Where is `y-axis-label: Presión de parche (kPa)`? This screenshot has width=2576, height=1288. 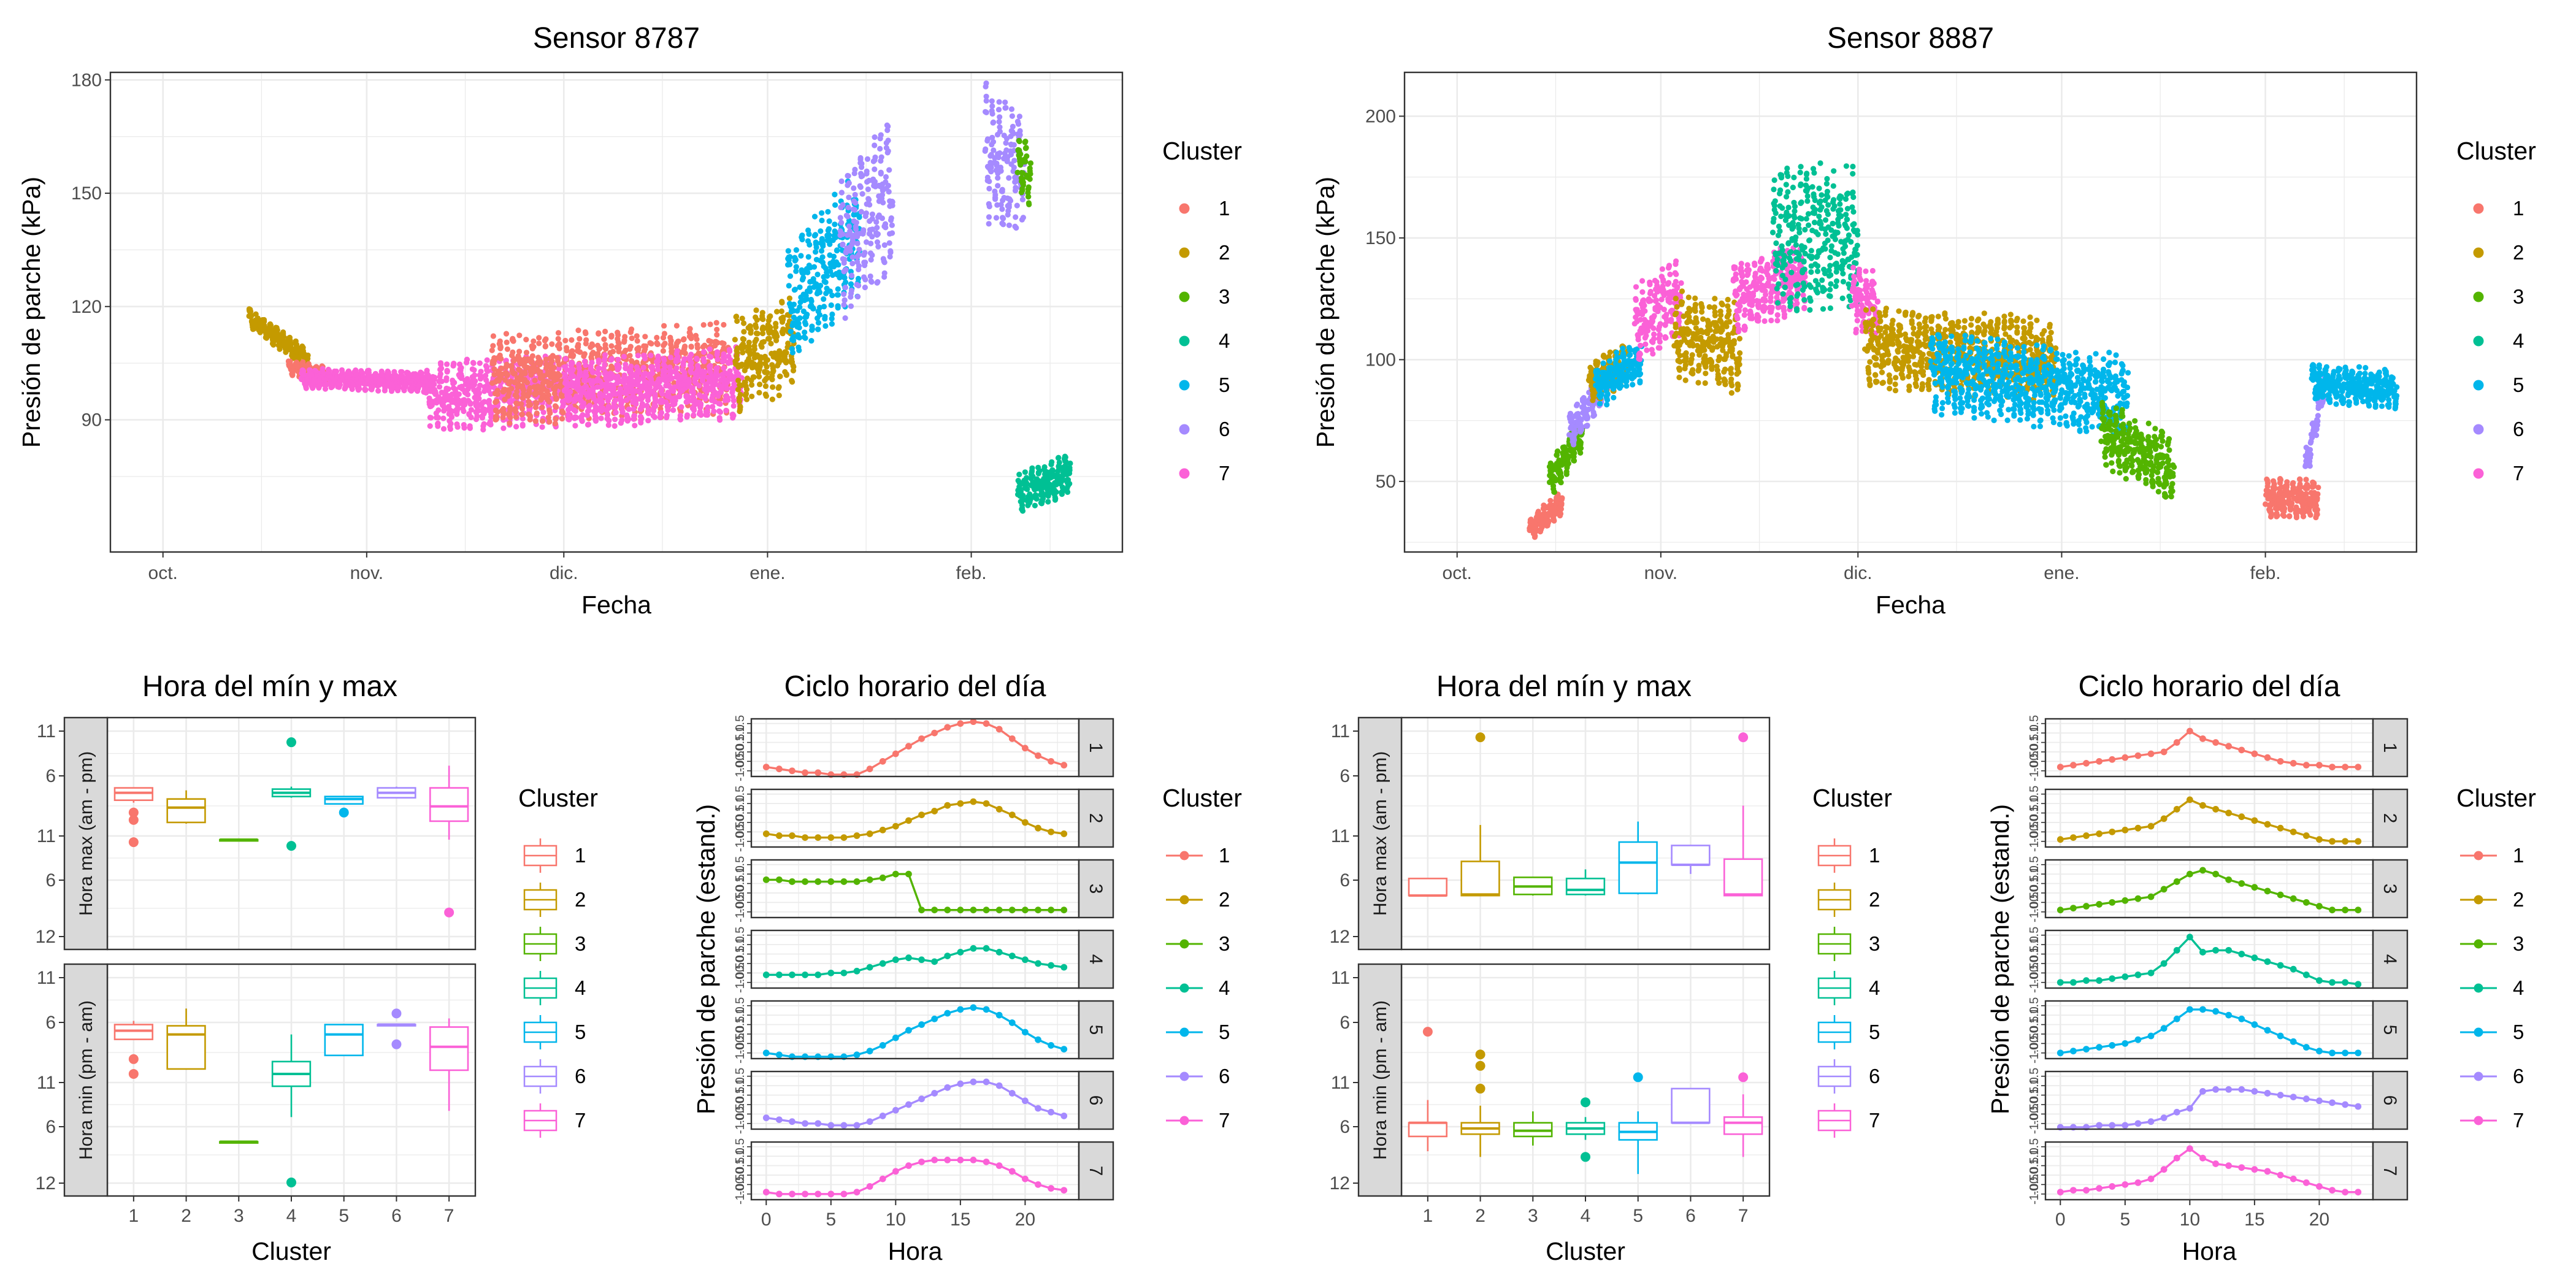 y-axis-label: Presión de parche (kPa) is located at coordinates (31, 312).